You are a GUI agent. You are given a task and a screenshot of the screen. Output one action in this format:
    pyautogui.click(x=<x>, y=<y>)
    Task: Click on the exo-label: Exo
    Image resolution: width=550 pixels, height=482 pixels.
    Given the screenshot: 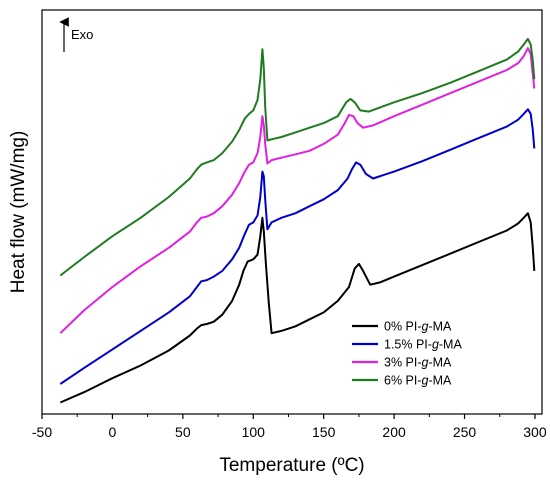 What is the action you would take?
    pyautogui.click(x=82, y=34)
    